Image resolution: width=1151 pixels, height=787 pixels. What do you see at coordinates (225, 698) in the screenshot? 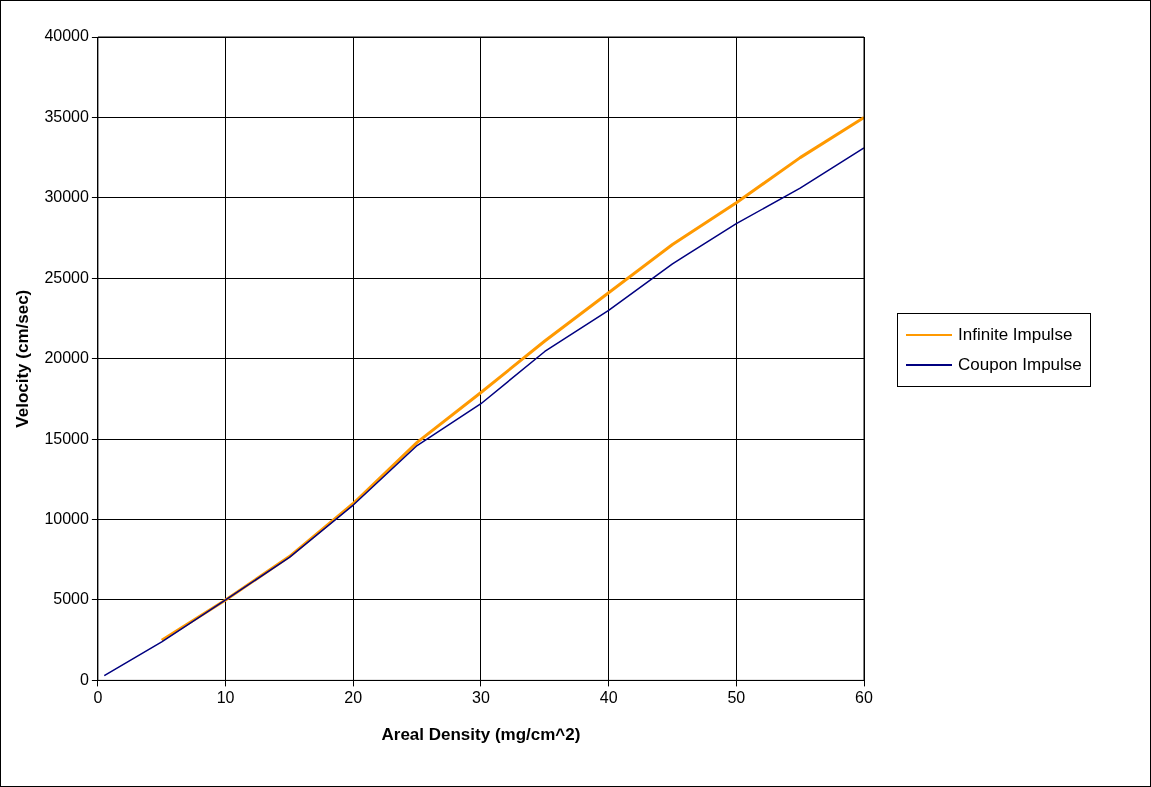
I see `x-tick-label: 10` at bounding box center [225, 698].